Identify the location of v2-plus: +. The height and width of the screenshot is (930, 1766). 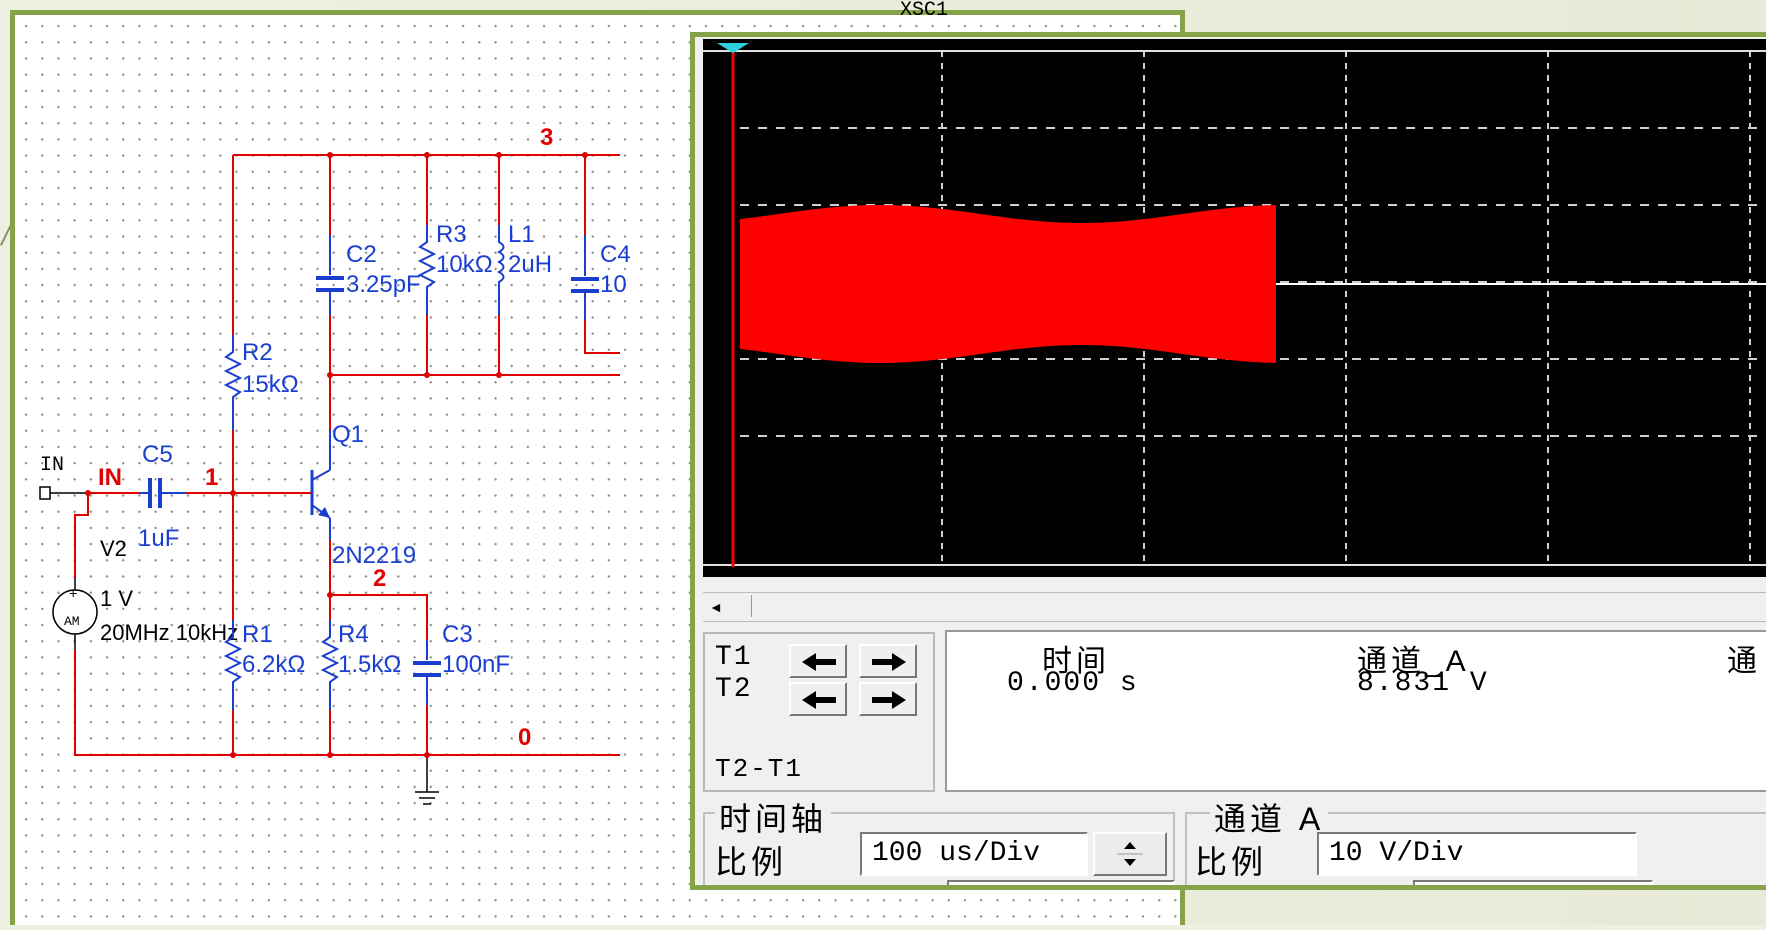
(73, 595).